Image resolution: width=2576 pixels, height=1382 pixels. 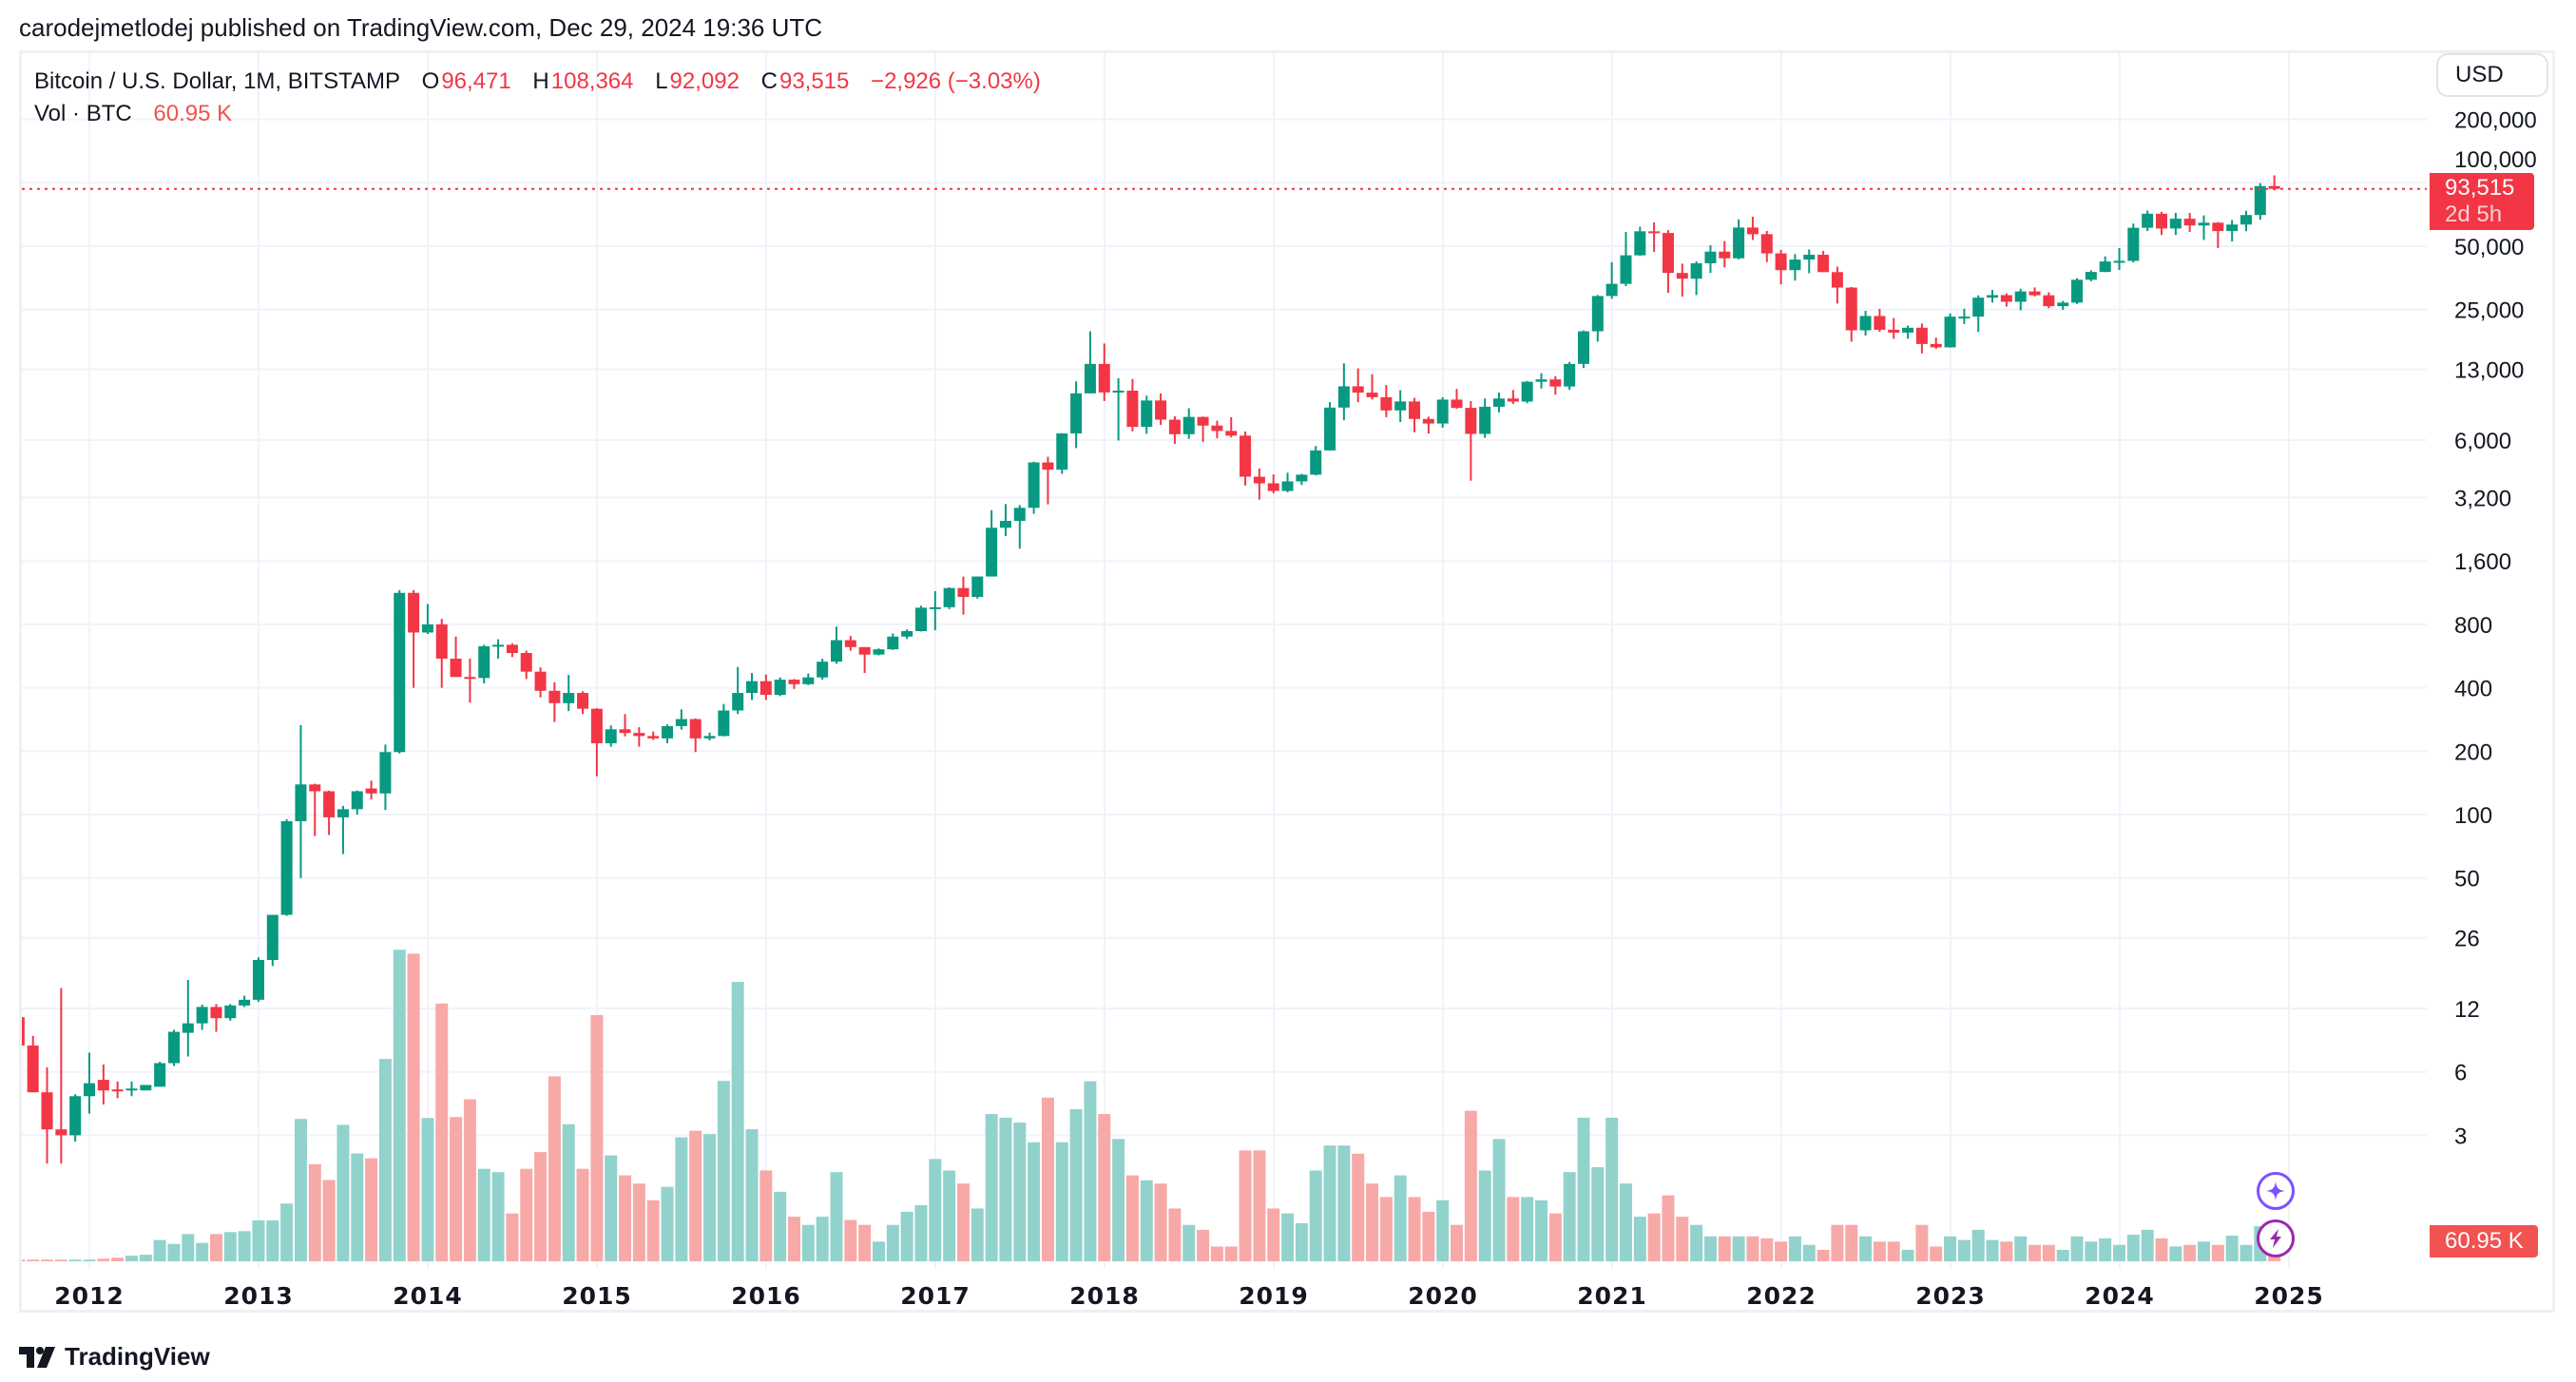 I want to click on legend-volume: Vol · BTC 60.95 K, so click(x=134, y=114).